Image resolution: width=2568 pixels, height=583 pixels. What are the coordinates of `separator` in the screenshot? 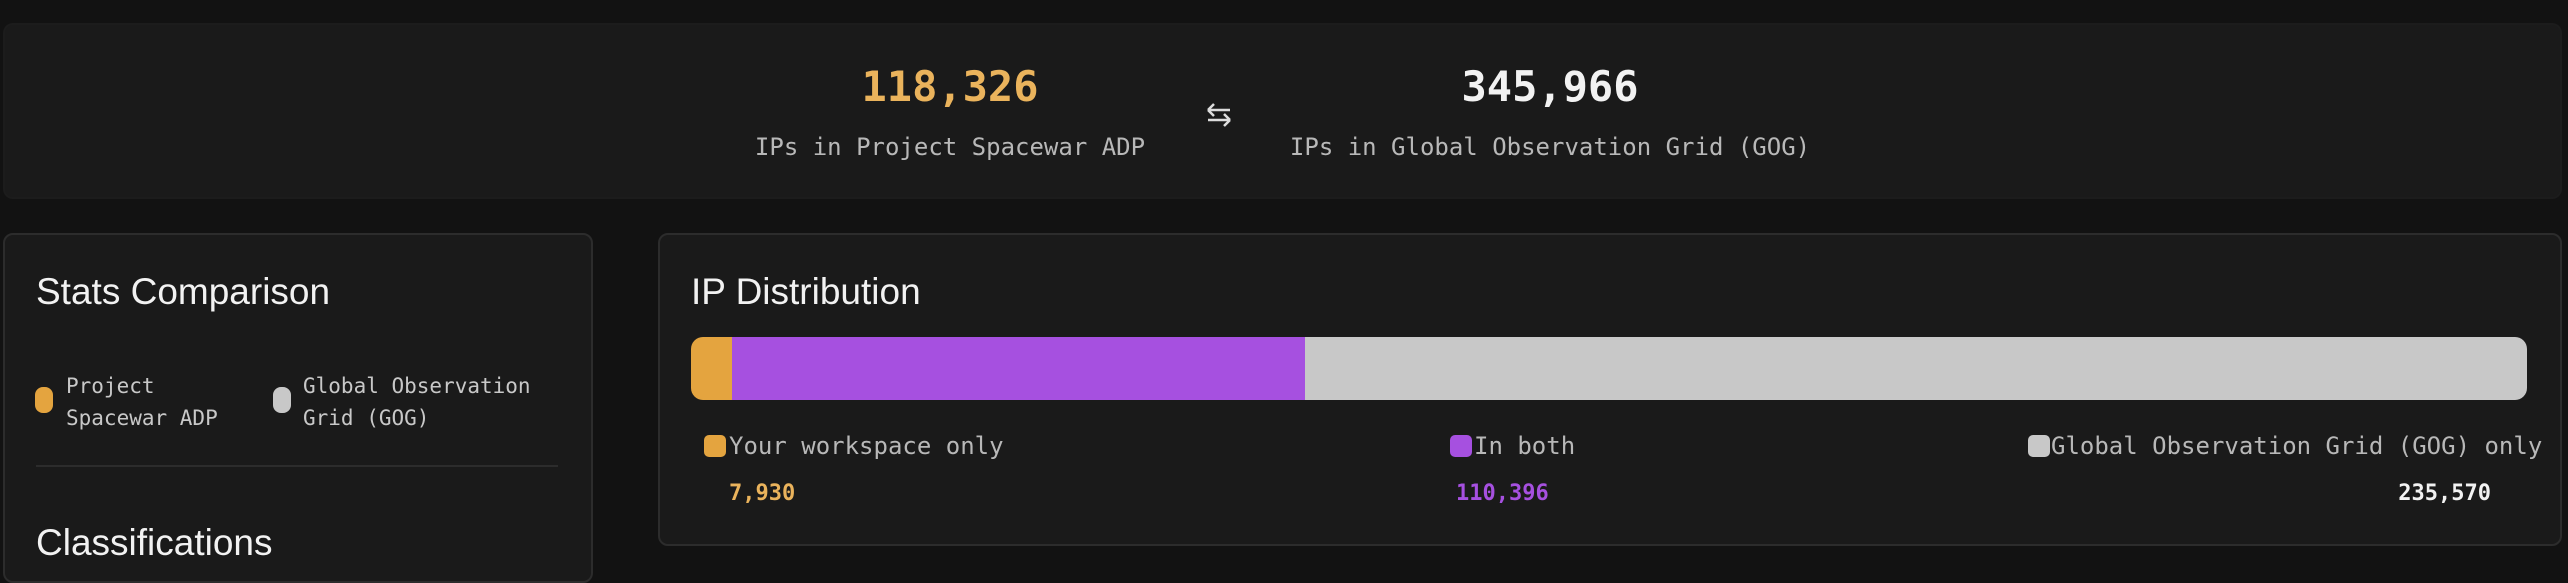 It's located at (297, 466).